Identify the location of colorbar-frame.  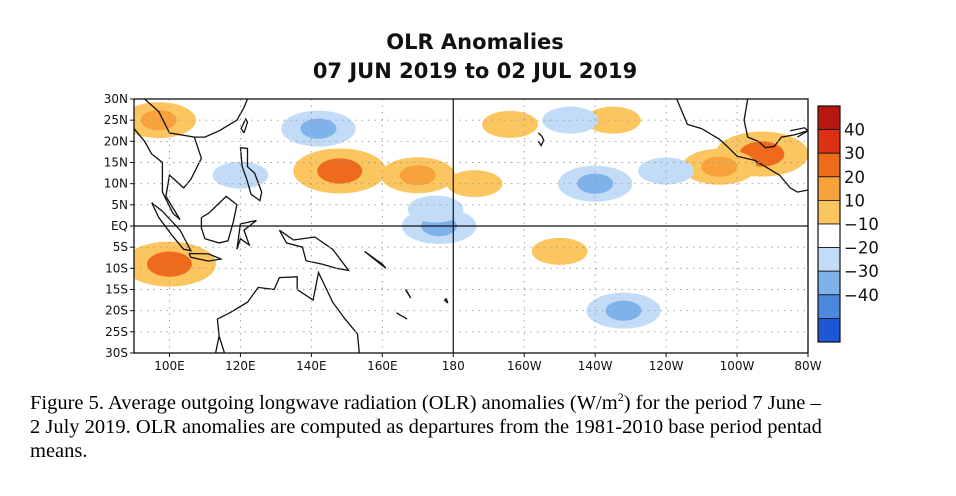
(829, 224).